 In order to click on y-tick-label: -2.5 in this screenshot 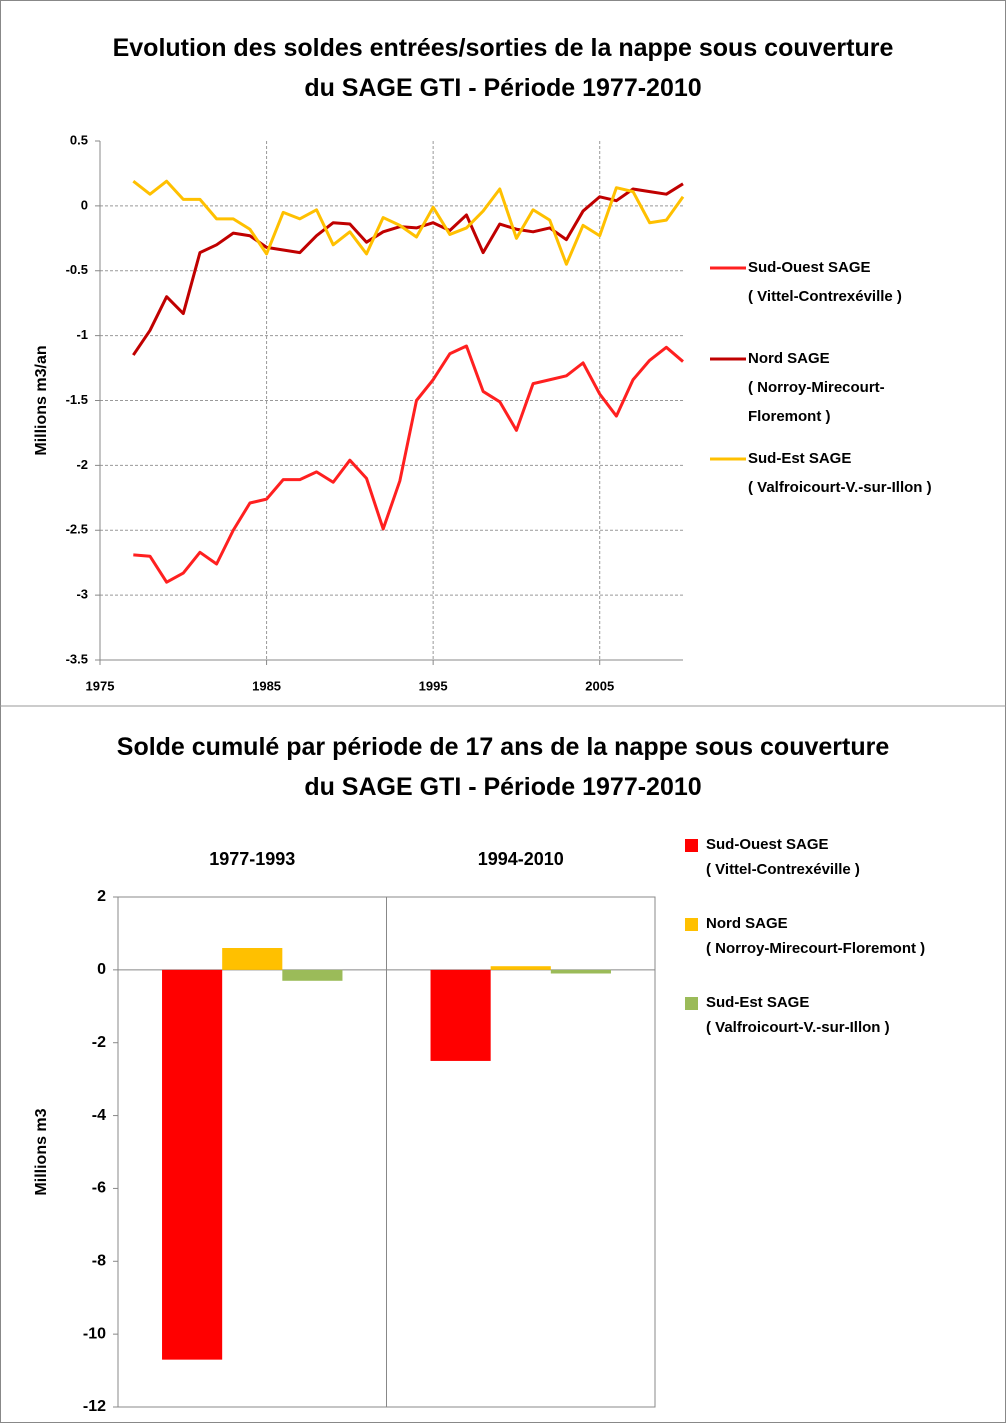, I will do `click(77, 529)`.